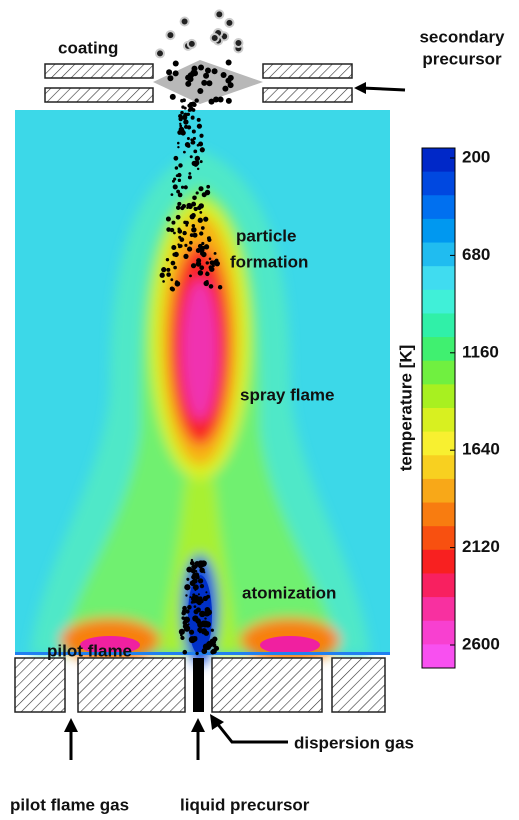  What do you see at coordinates (269, 261) in the screenshot?
I see `label: formation` at bounding box center [269, 261].